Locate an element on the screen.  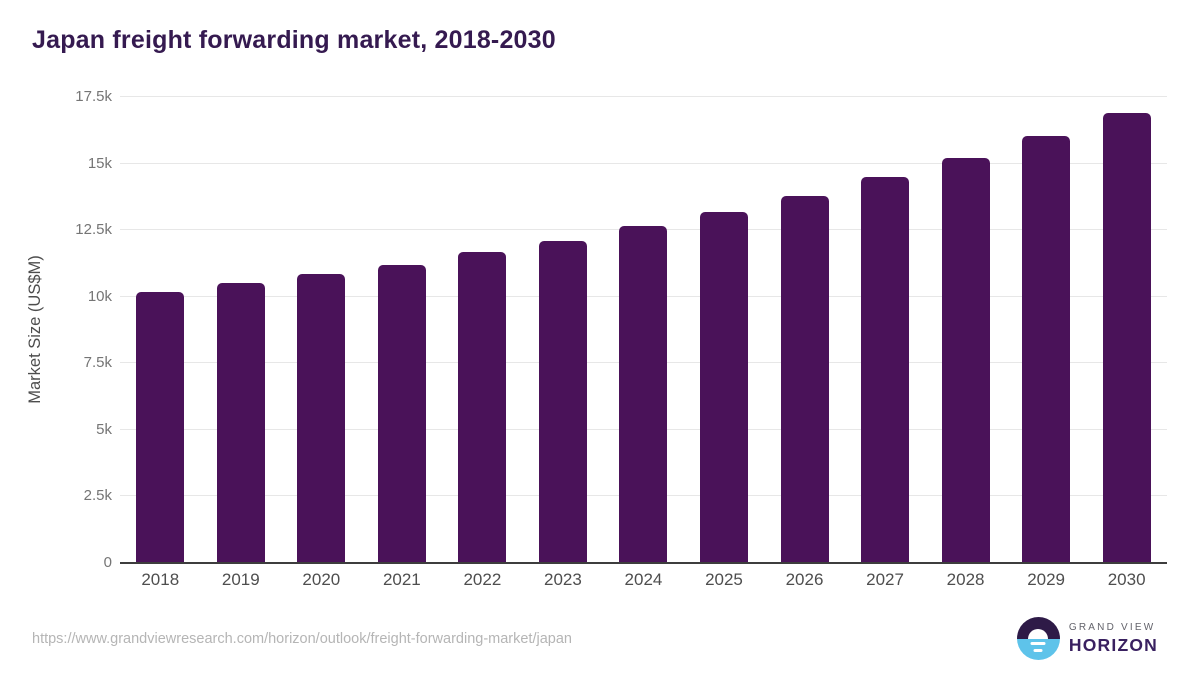
bar-slot-2018 is located at coordinates (160, 329).